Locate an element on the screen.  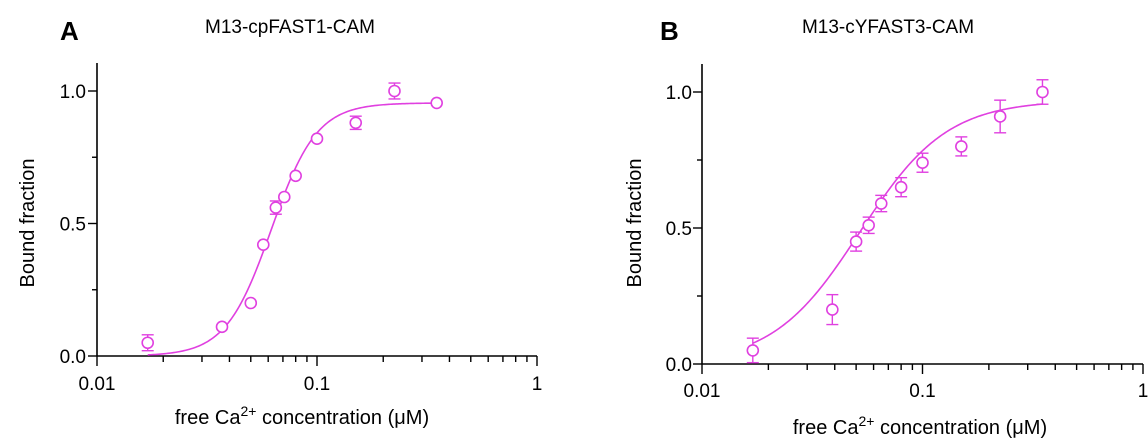
chart-title-b: M13-cYFAST3-CAM is located at coordinates (888, 27).